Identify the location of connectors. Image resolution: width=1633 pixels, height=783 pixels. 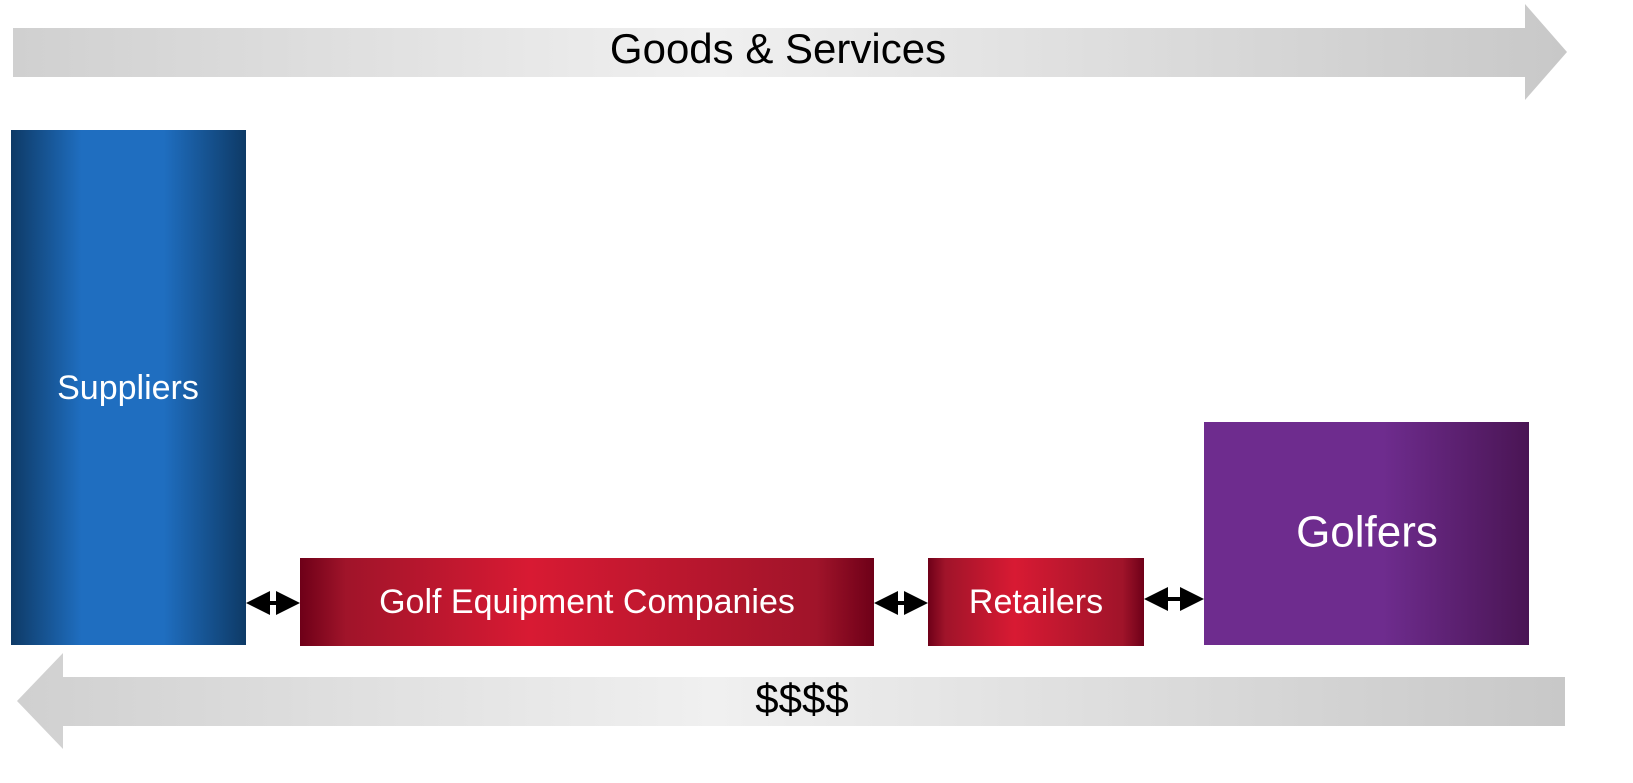
(725, 601).